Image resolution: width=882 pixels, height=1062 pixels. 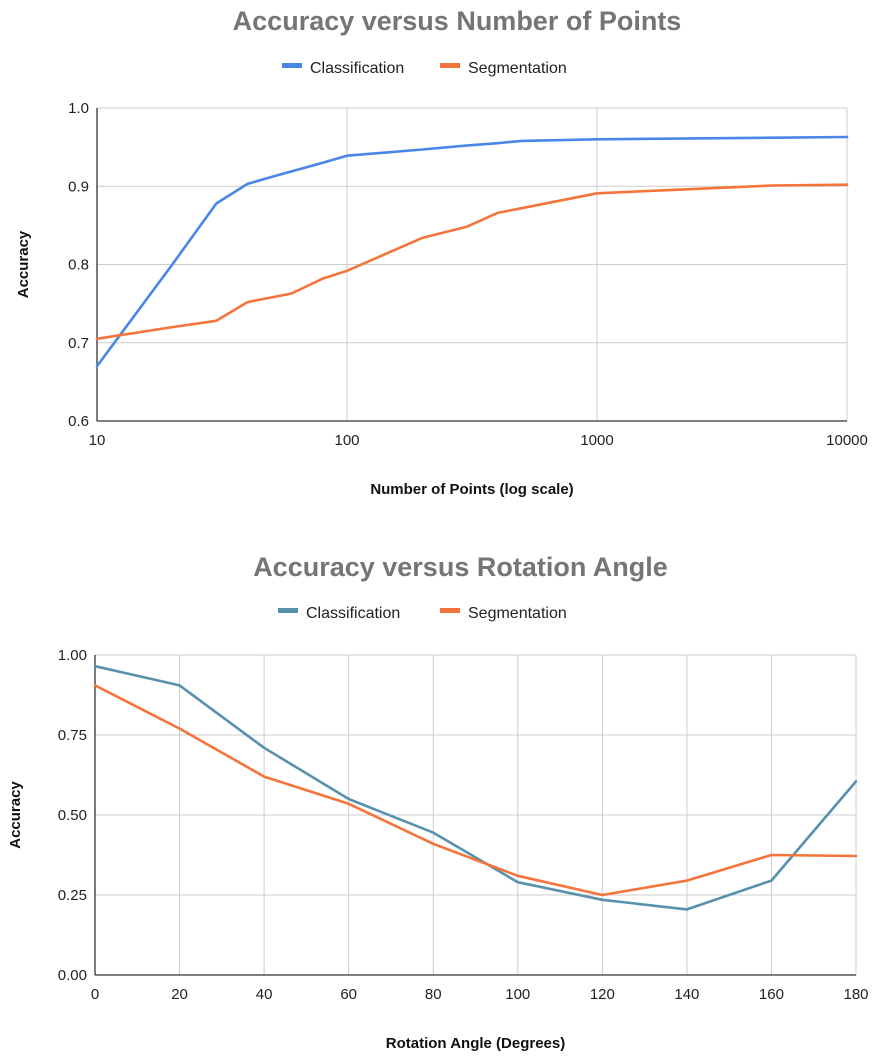 What do you see at coordinates (847, 440) in the screenshot?
I see `x-tick-label: 10000` at bounding box center [847, 440].